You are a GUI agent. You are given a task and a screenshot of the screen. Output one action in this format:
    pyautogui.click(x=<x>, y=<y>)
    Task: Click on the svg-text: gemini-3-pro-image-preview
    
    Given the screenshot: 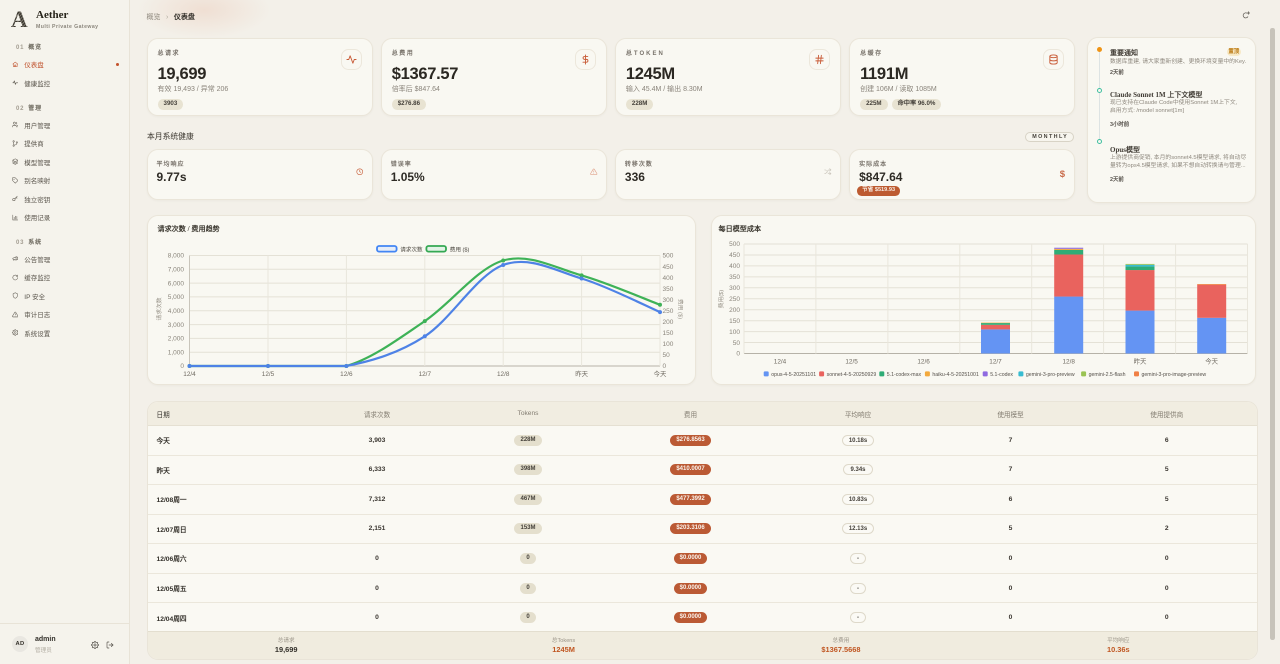 What is the action you would take?
    pyautogui.click(x=1174, y=375)
    